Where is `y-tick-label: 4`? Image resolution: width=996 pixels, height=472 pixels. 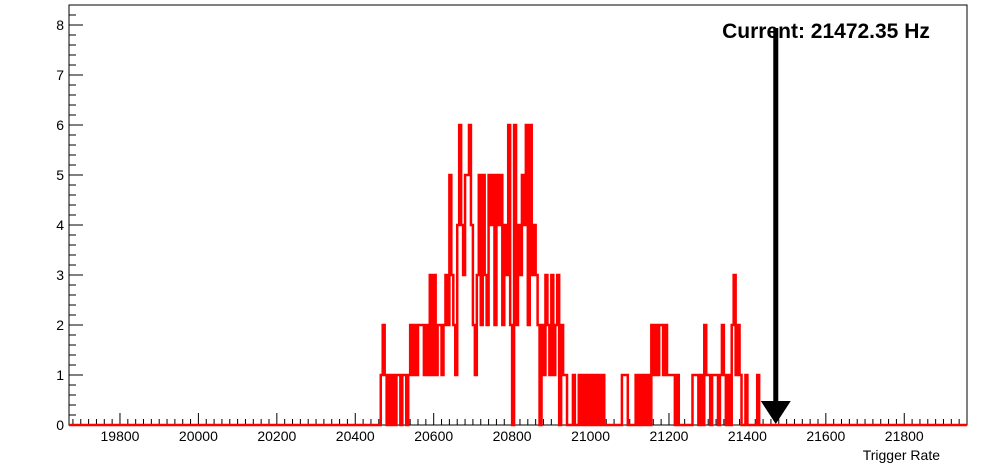 y-tick-label: 4 is located at coordinates (60, 225).